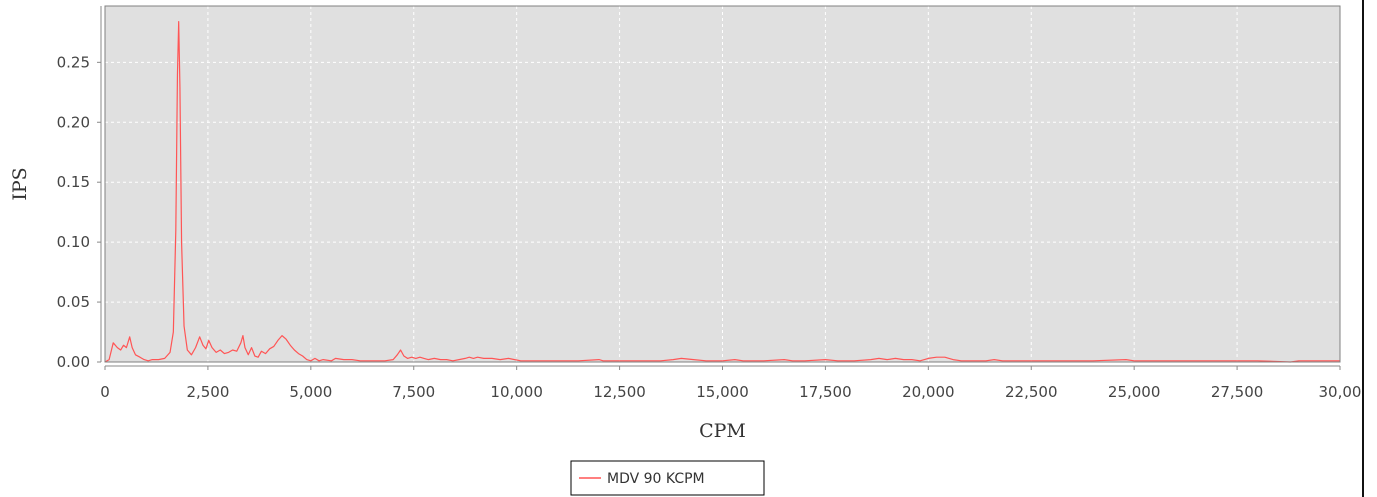  What do you see at coordinates (73, 362) in the screenshot?
I see `y-tick-label: 0.00` at bounding box center [73, 362].